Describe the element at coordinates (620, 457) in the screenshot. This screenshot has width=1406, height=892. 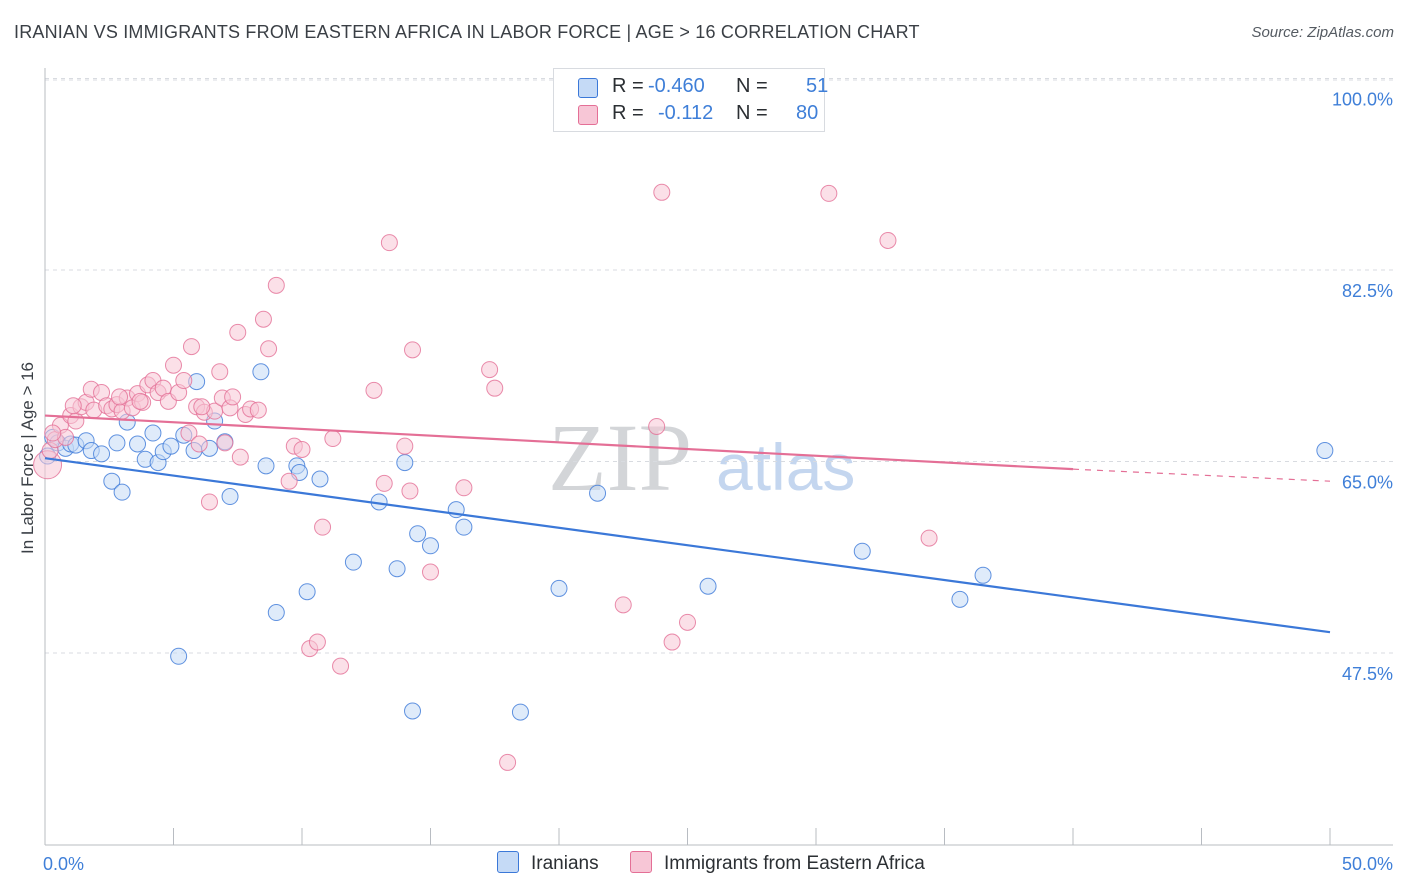
I see `watermark-zip: ZIP` at that location.